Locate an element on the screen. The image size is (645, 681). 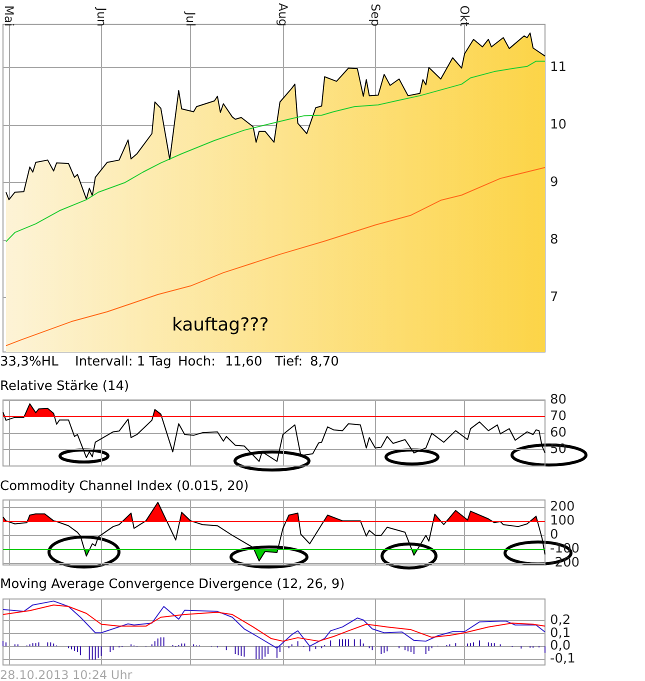
x-tick-label: Mai is located at coordinates (9, 15).